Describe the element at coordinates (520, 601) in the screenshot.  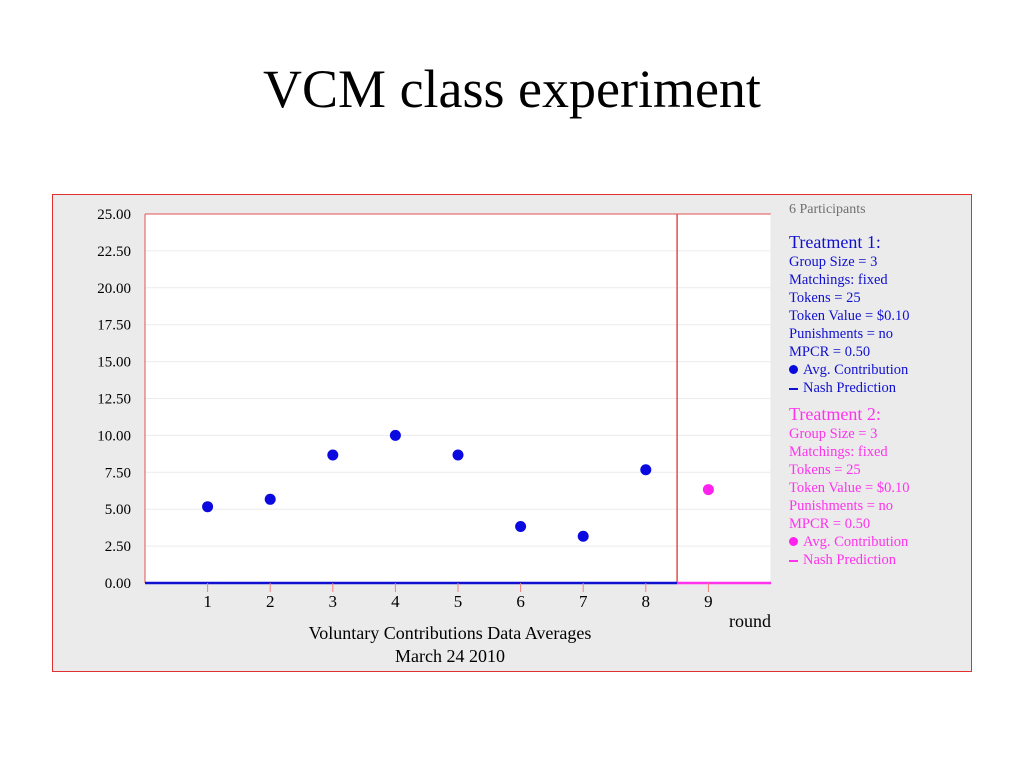
I see `x-tick-label: 6` at that location.